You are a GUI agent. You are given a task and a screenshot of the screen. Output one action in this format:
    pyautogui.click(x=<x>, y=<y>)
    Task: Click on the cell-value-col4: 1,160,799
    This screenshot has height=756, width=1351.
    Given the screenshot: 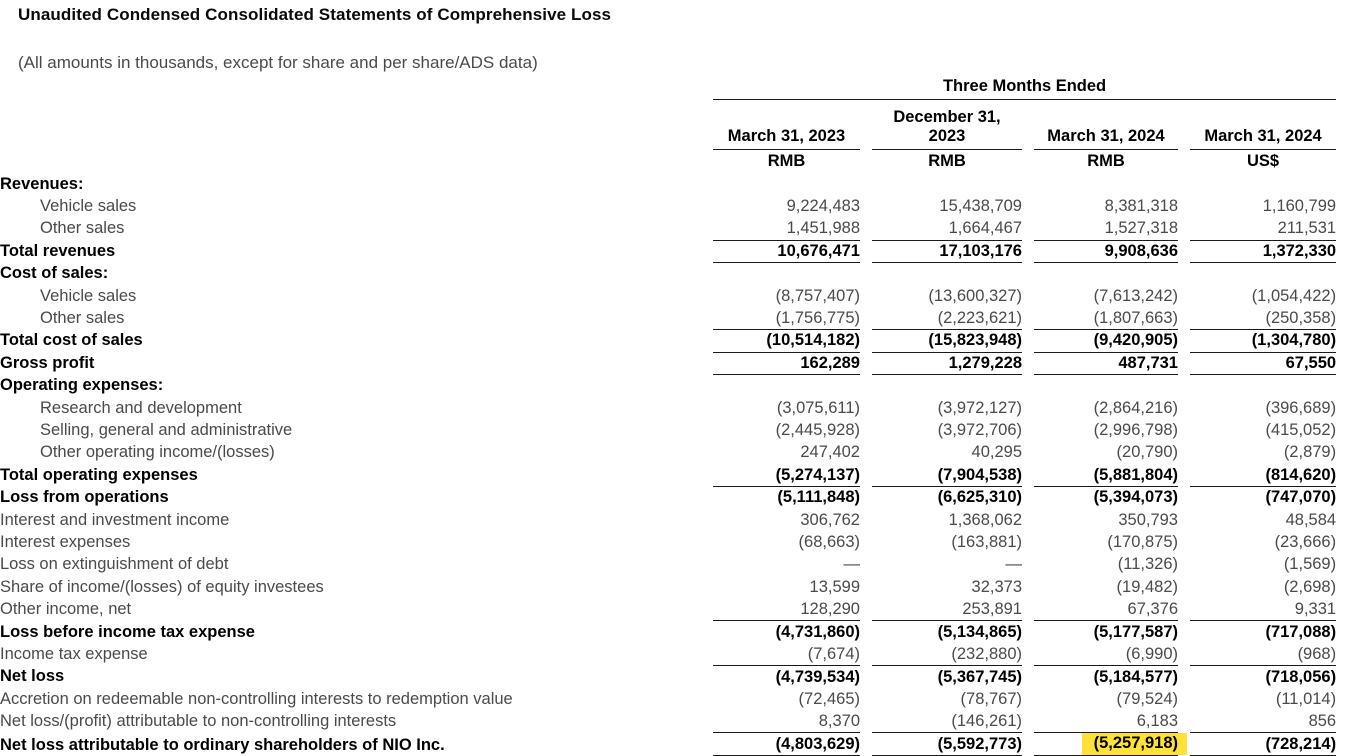 What is the action you would take?
    pyautogui.click(x=1299, y=206)
    